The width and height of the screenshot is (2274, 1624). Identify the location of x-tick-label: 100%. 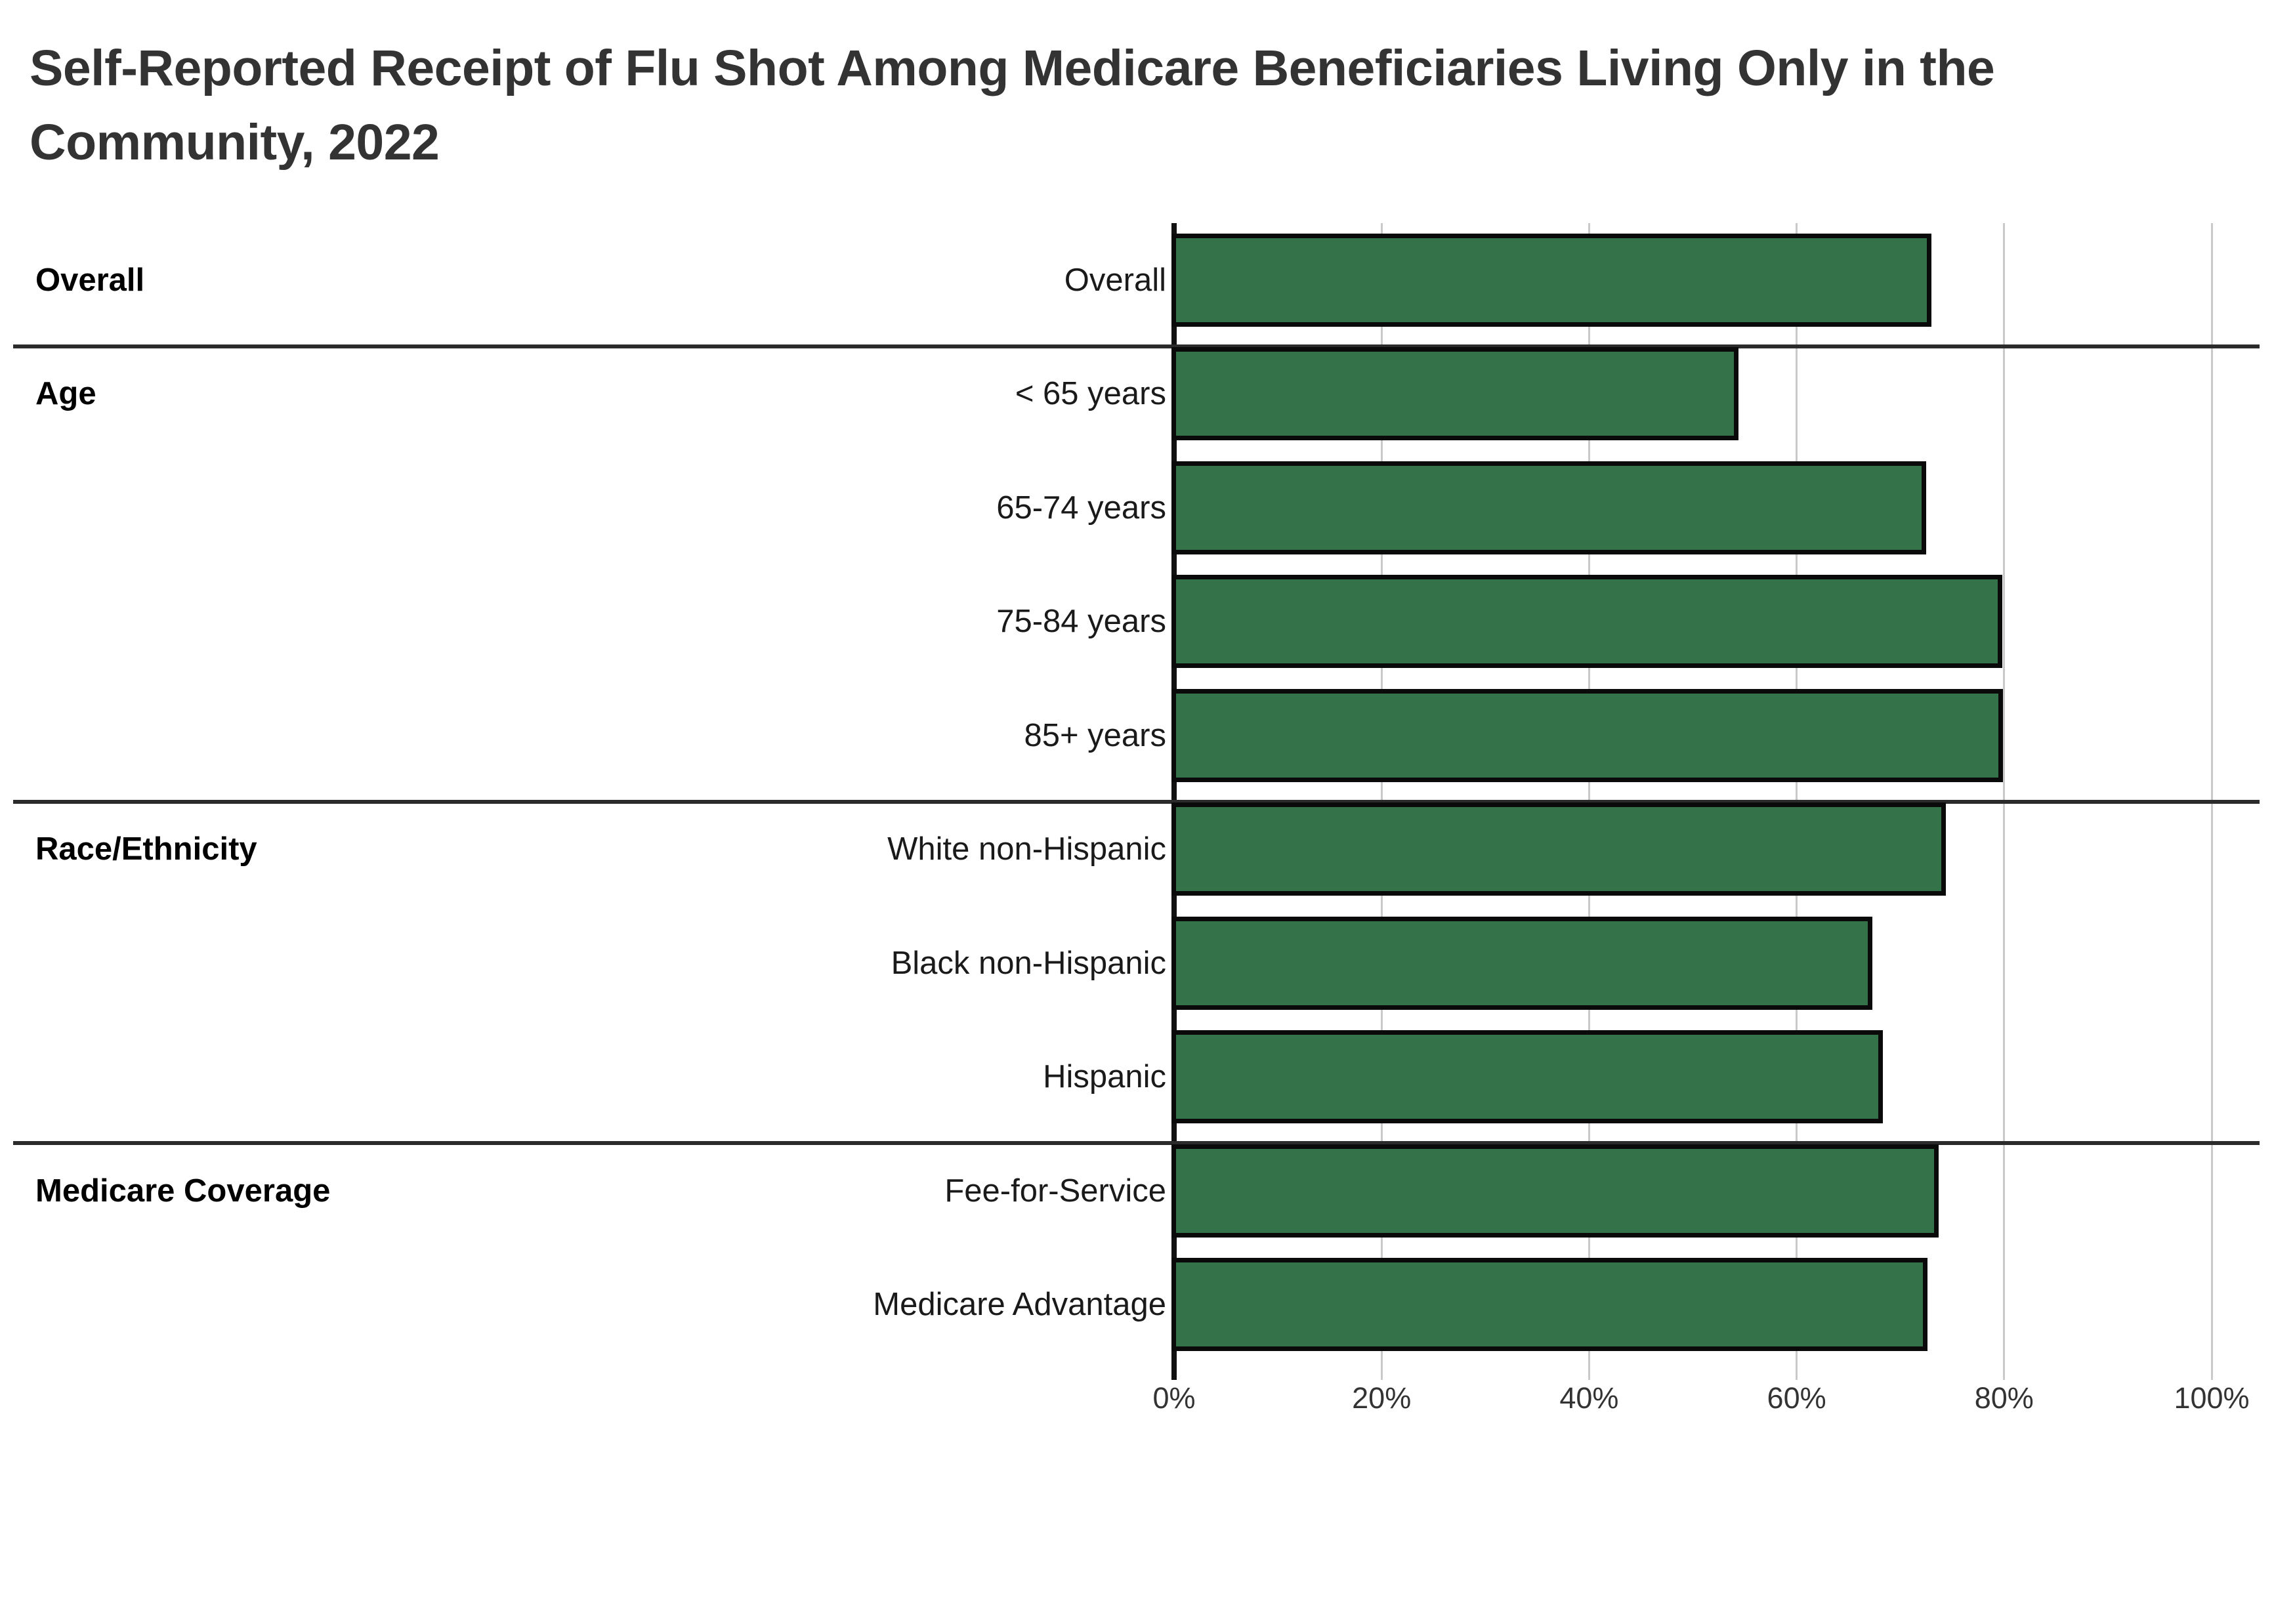
(2212, 1398).